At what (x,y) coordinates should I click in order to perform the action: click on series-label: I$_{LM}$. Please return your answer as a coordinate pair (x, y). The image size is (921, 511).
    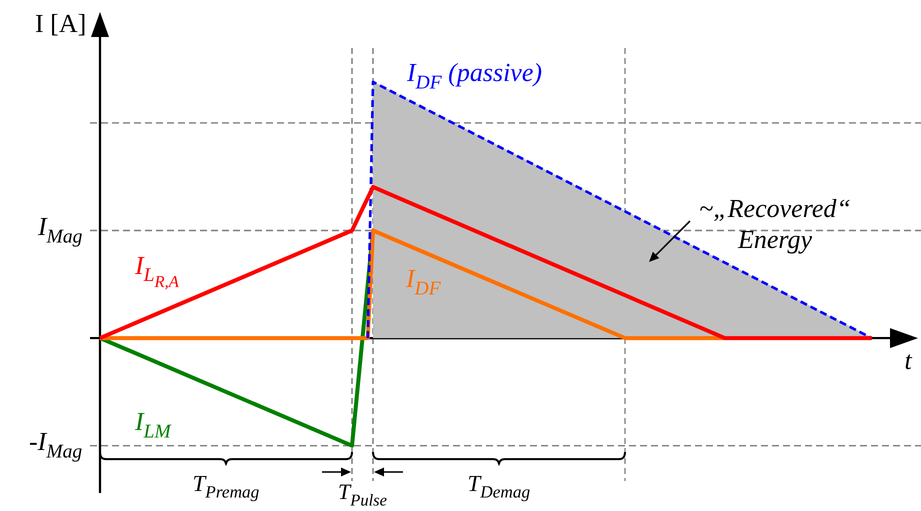
    Looking at the image, I should click on (153, 424).